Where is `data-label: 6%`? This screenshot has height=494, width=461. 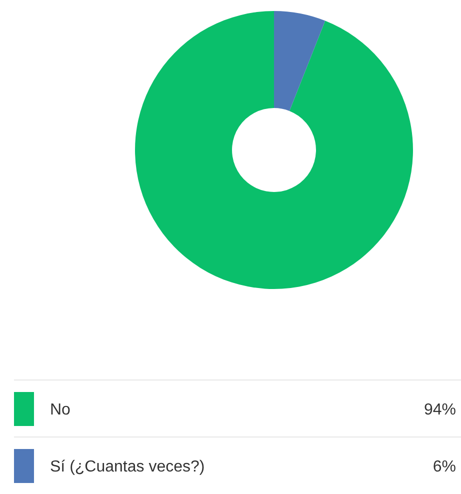 data-label: 6% is located at coordinates (444, 467).